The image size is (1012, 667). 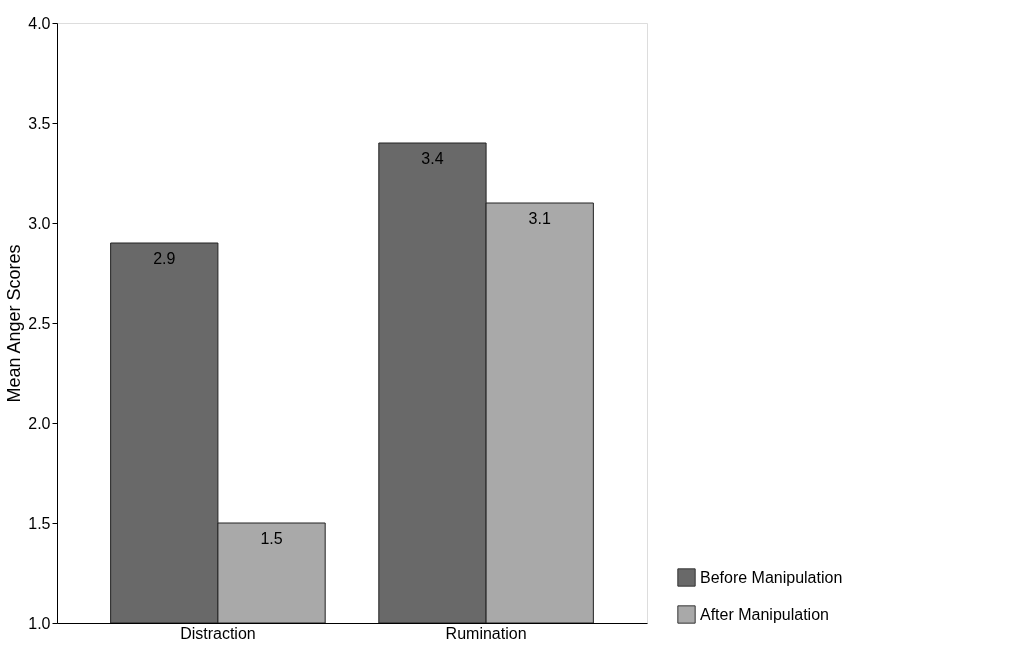 I want to click on data-label: 3.1, so click(x=539, y=218).